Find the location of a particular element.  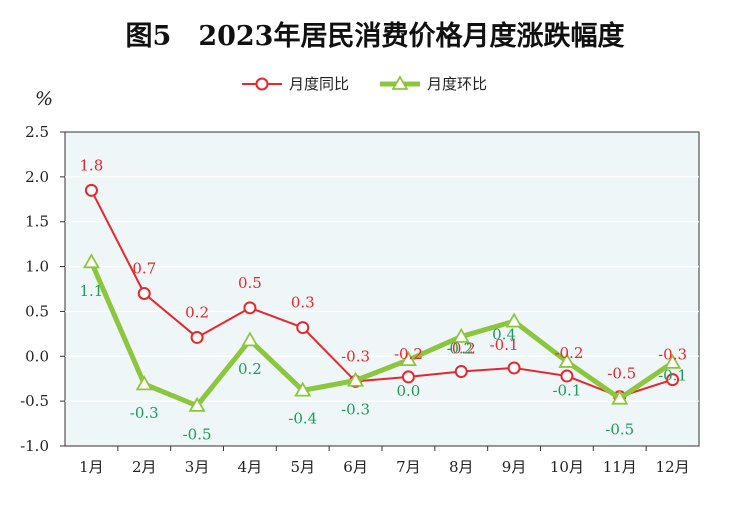

data-label-yoy: 0.3 is located at coordinates (303, 303).